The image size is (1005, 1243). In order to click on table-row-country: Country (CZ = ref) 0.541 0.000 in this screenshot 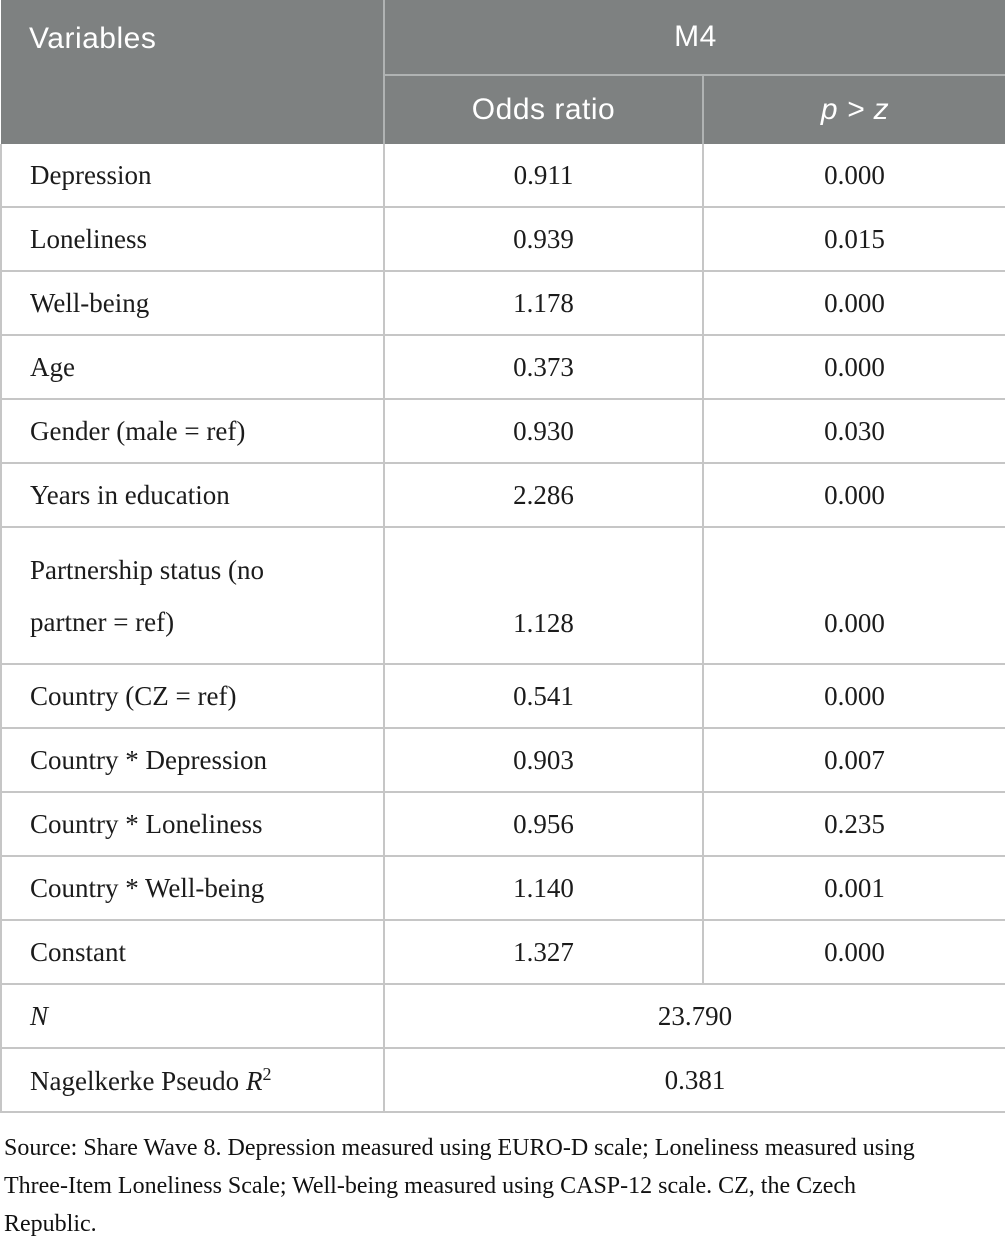, I will do `click(502, 696)`.